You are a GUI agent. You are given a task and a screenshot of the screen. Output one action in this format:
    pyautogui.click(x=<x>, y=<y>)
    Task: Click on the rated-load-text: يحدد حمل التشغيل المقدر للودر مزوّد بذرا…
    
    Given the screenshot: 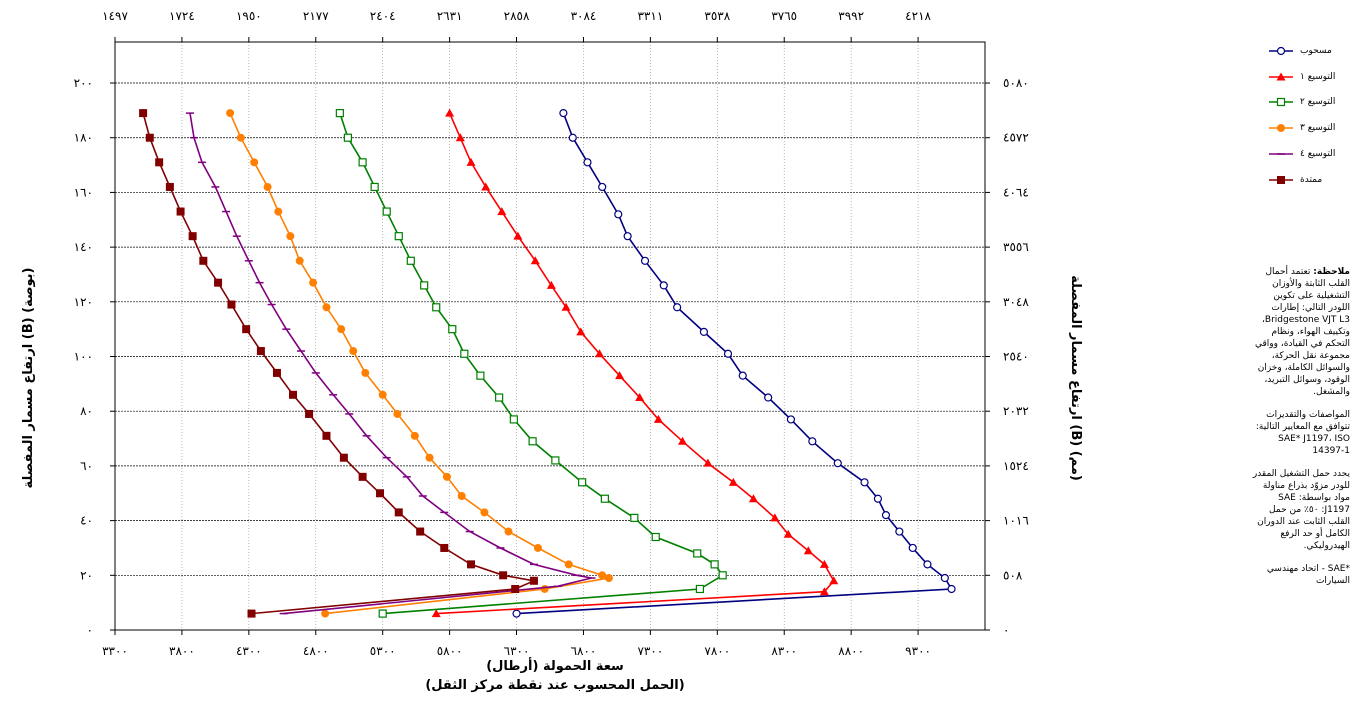 What is the action you would take?
    pyautogui.click(x=1301, y=510)
    